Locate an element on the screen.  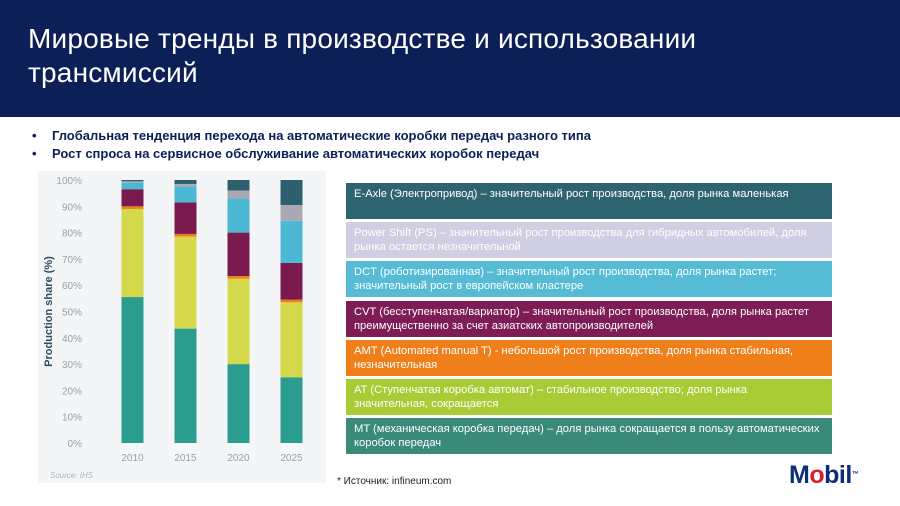
source-note: * Источник: infineum.com is located at coordinates (394, 481).